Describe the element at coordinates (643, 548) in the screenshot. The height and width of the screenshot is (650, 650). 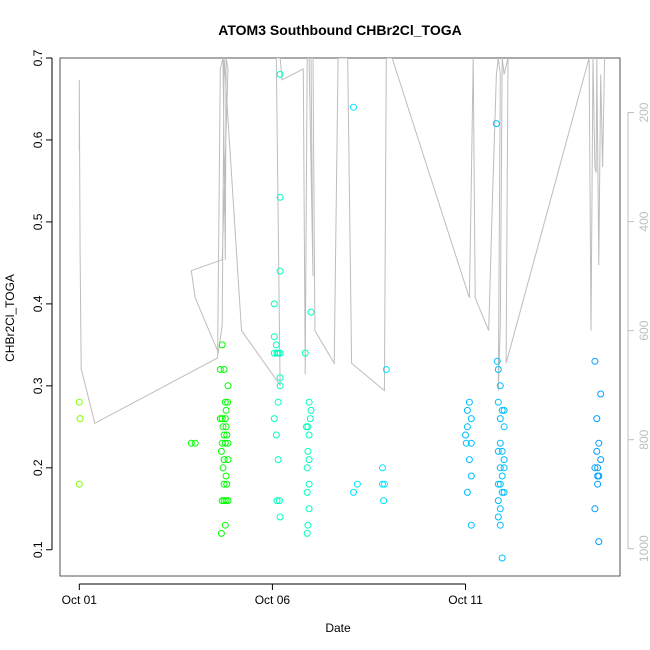
I see `y2-tick-label: 1000` at that location.